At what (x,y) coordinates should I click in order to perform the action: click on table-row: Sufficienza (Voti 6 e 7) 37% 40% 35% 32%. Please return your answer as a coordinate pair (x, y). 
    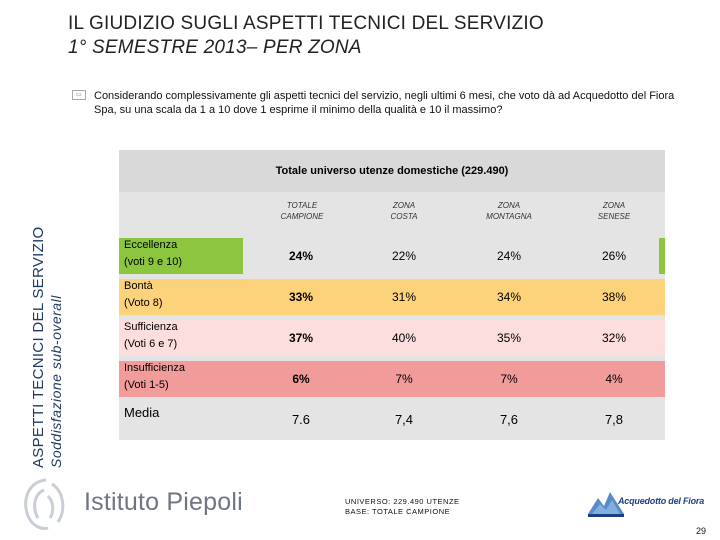
    Looking at the image, I should click on (392, 338).